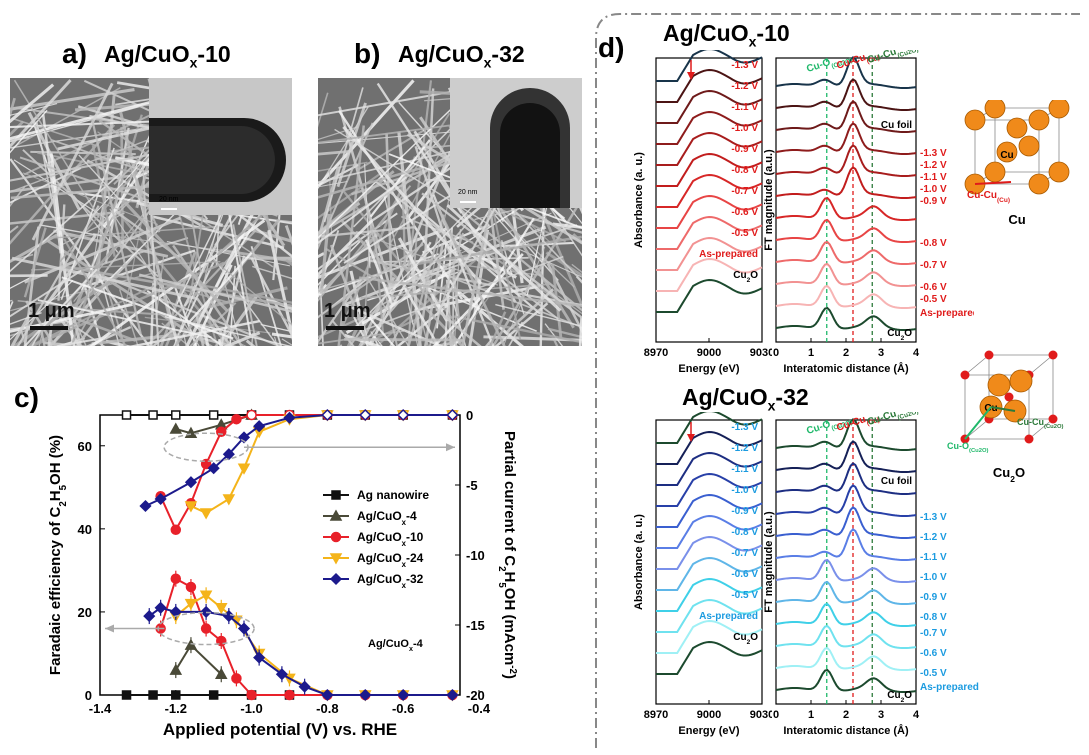 Image resolution: width=1089 pixels, height=755 pixels. I want to click on x-tick-label: -1.2, so click(176, 708).